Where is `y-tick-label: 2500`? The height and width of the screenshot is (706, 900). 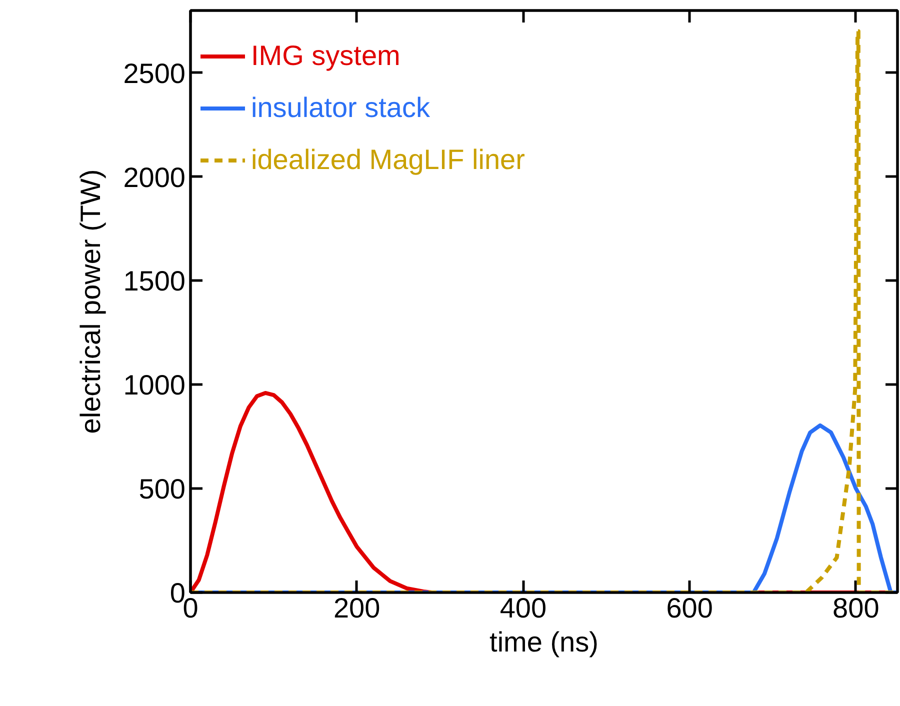 y-tick-label: 2500 is located at coordinates (154, 73).